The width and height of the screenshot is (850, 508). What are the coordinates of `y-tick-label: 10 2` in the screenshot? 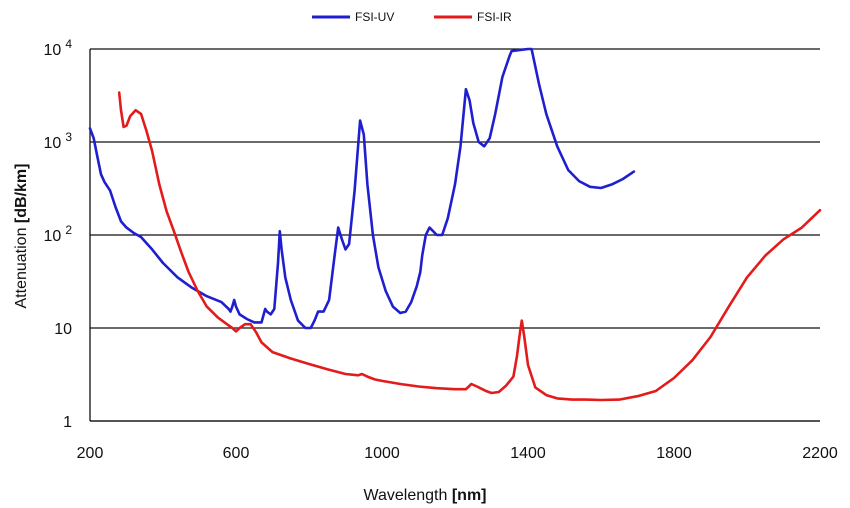 It's located at (58, 234).